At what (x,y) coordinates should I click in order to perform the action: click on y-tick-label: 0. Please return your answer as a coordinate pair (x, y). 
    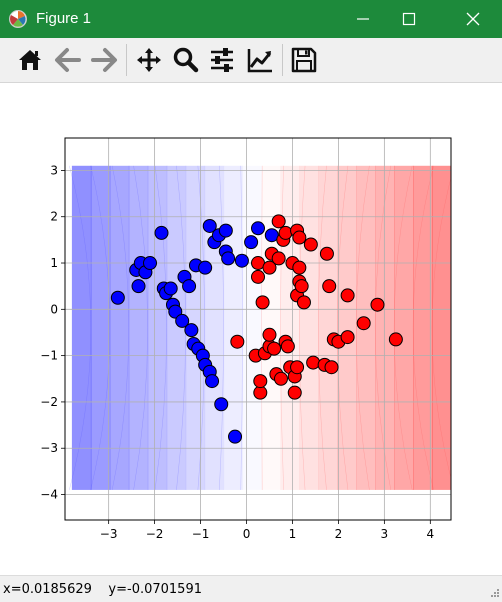
    Looking at the image, I should click on (54, 309).